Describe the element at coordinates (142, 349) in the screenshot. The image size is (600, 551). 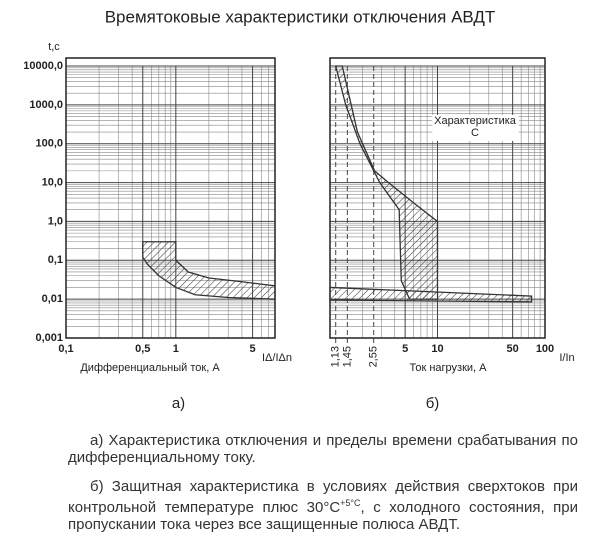
I see `x-tick-label: 0,5` at that location.